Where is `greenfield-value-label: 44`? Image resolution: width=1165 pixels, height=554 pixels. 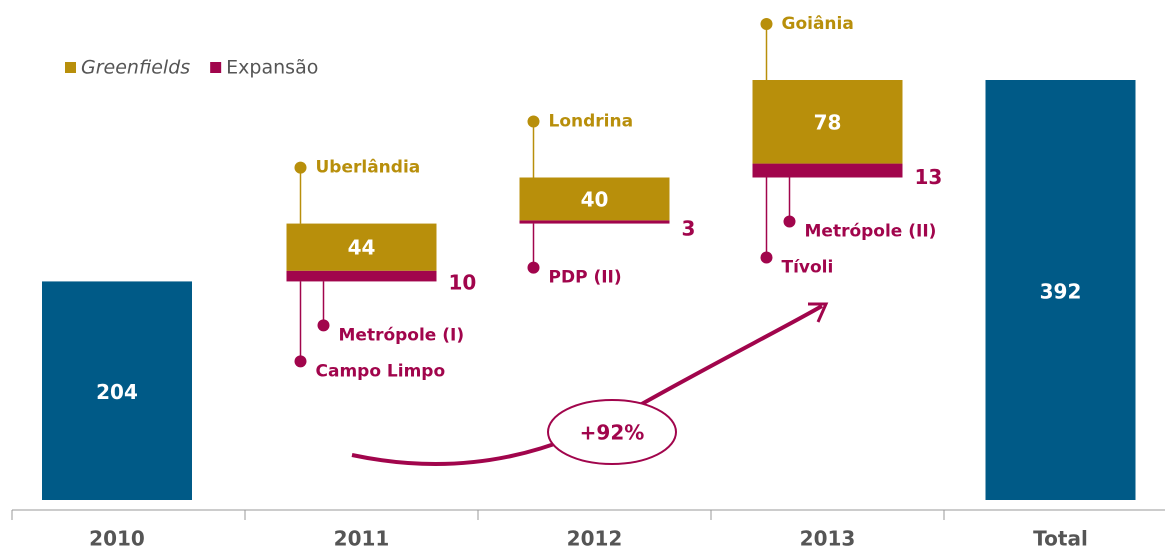
greenfield-value-label: 44 is located at coordinates (362, 248).